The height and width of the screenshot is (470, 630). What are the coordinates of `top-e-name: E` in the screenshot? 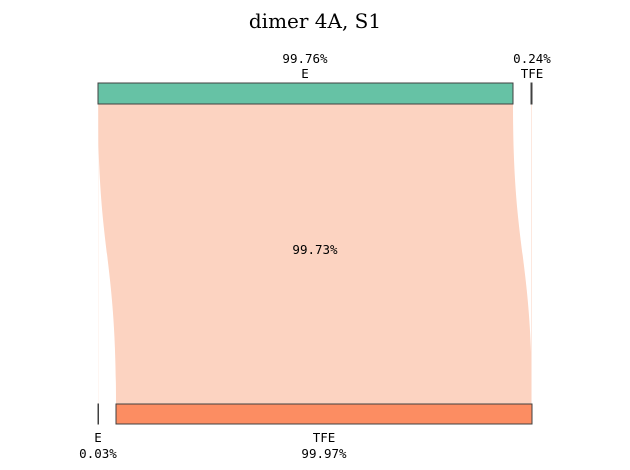 It's located at (305, 73).